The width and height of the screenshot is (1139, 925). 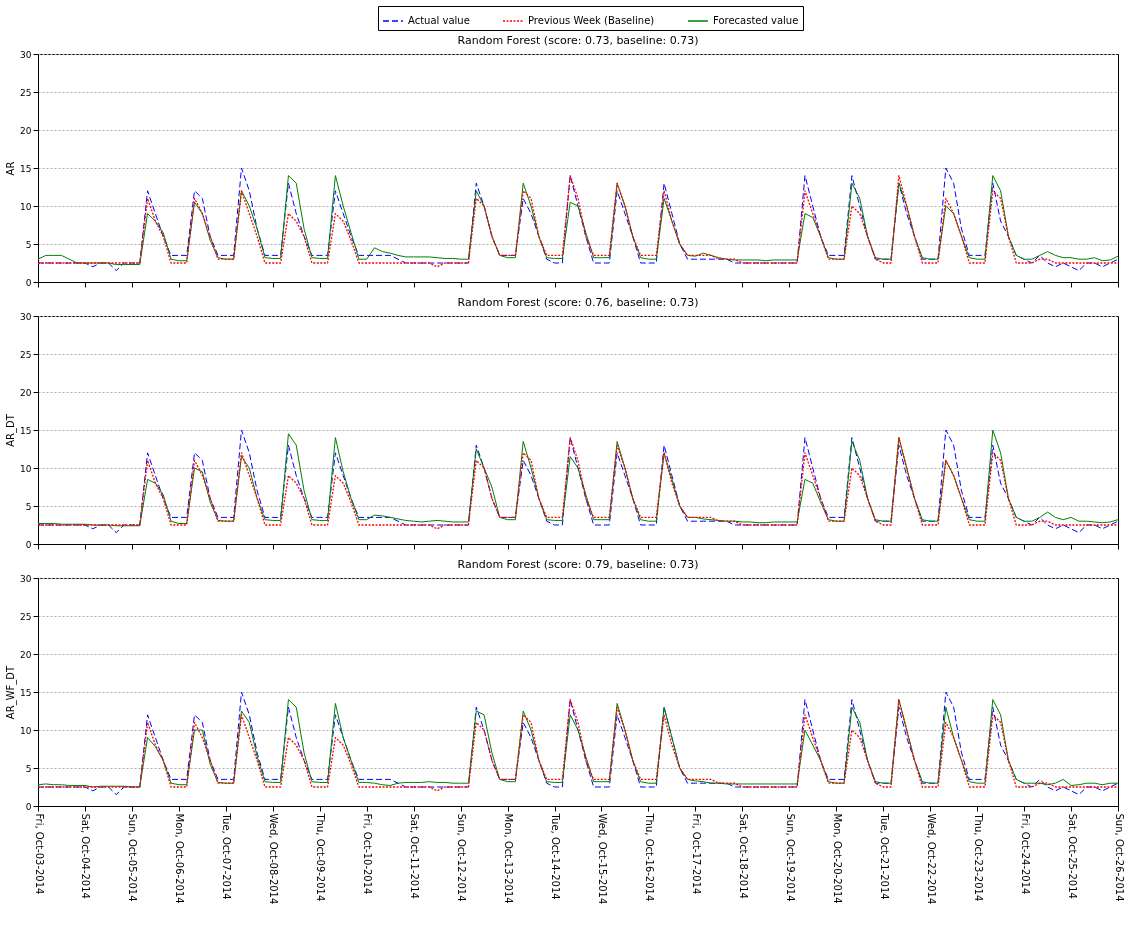 What do you see at coordinates (11, 692) in the screenshot?
I see `y-axis-title: AR_WF_DT` at bounding box center [11, 692].